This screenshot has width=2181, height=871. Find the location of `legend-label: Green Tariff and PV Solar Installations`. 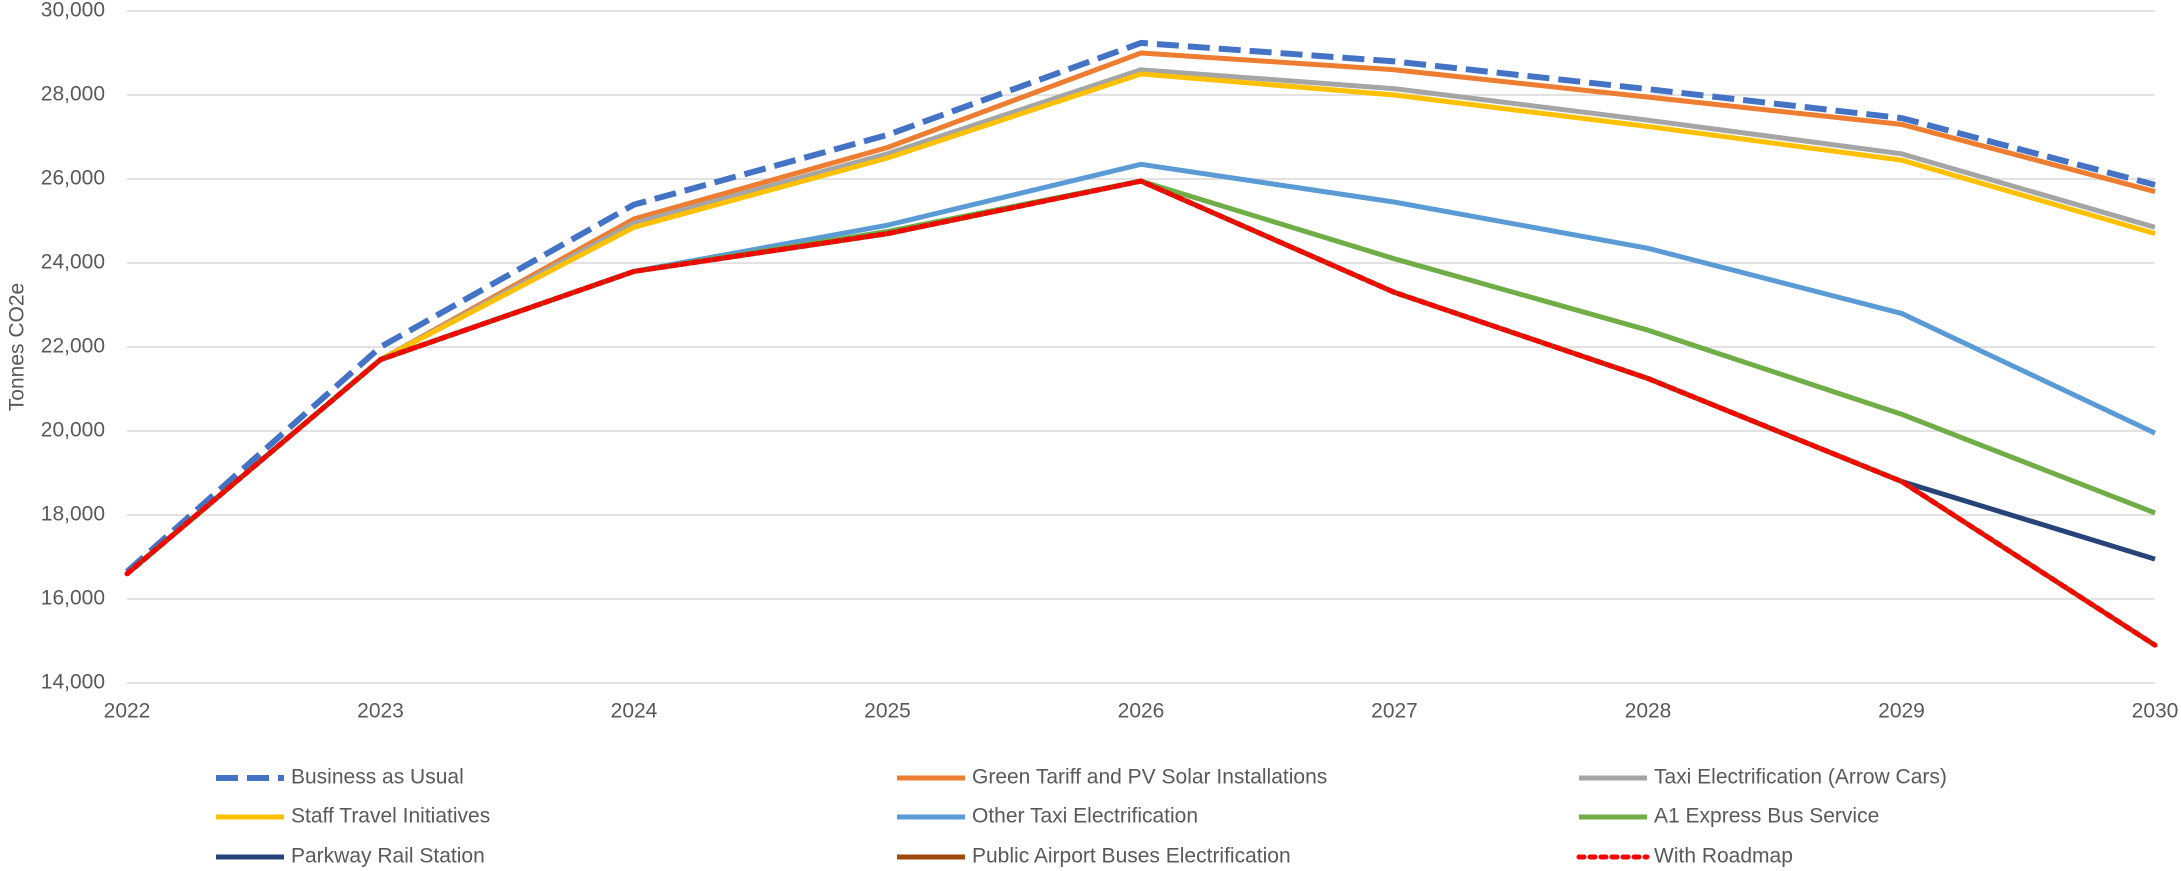

legend-label: Green Tariff and PV Solar Installations is located at coordinates (1149, 777).